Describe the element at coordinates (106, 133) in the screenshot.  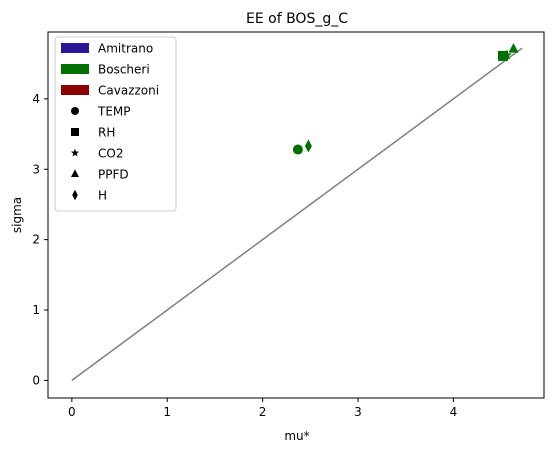
I see `legend-label: RH` at that location.